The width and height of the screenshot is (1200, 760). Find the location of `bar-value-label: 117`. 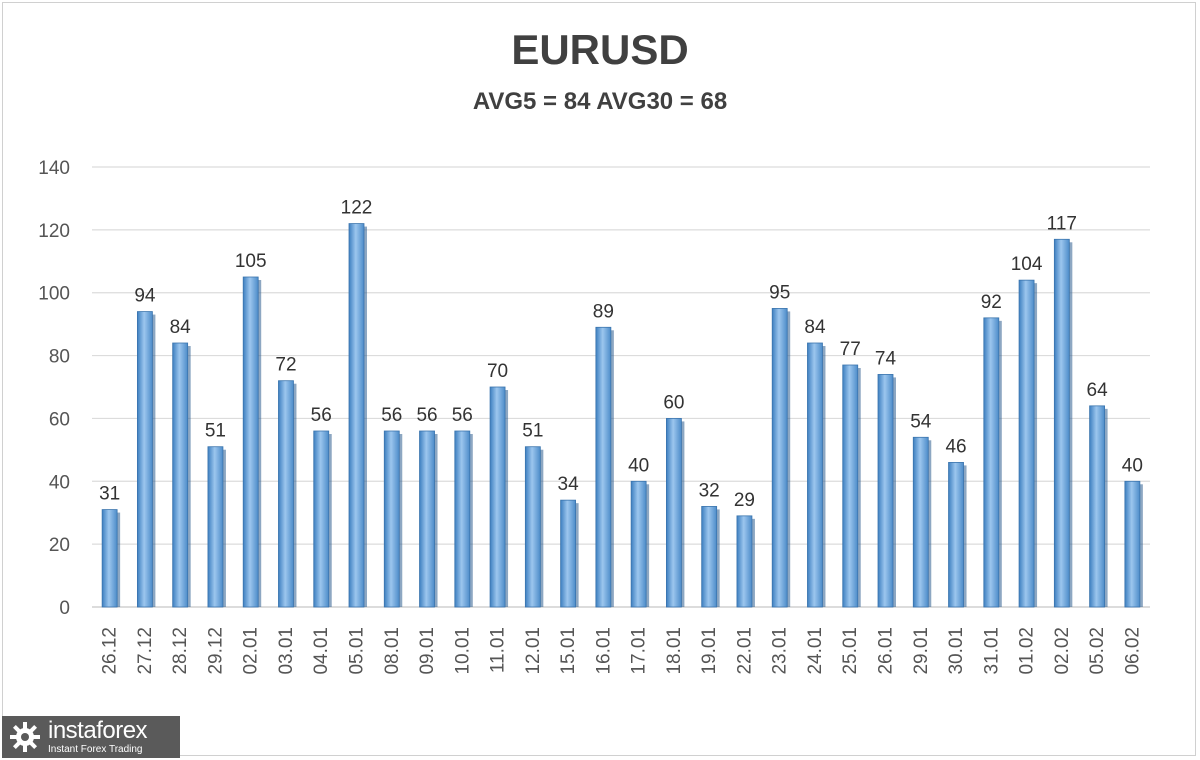

bar-value-label: 117 is located at coordinates (1062, 223).